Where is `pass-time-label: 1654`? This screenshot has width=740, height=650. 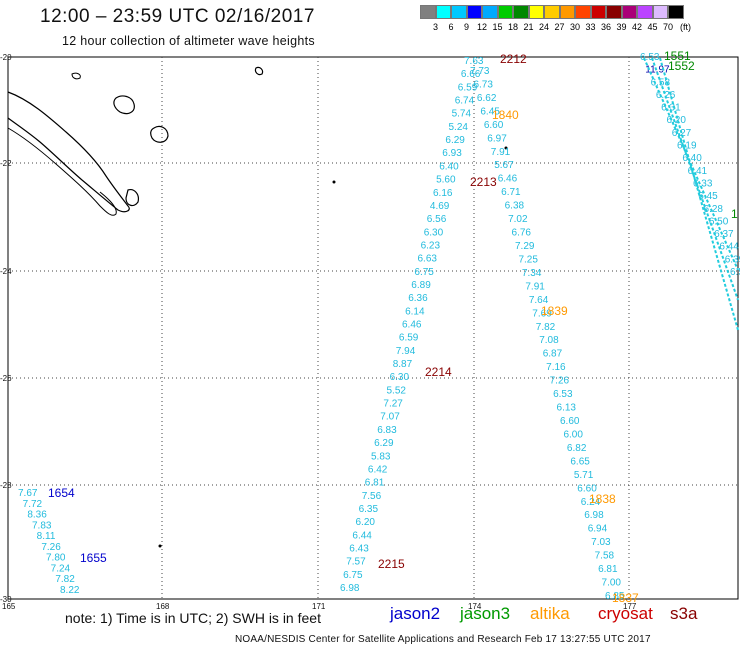 pass-time-label: 1654 is located at coordinates (61, 493).